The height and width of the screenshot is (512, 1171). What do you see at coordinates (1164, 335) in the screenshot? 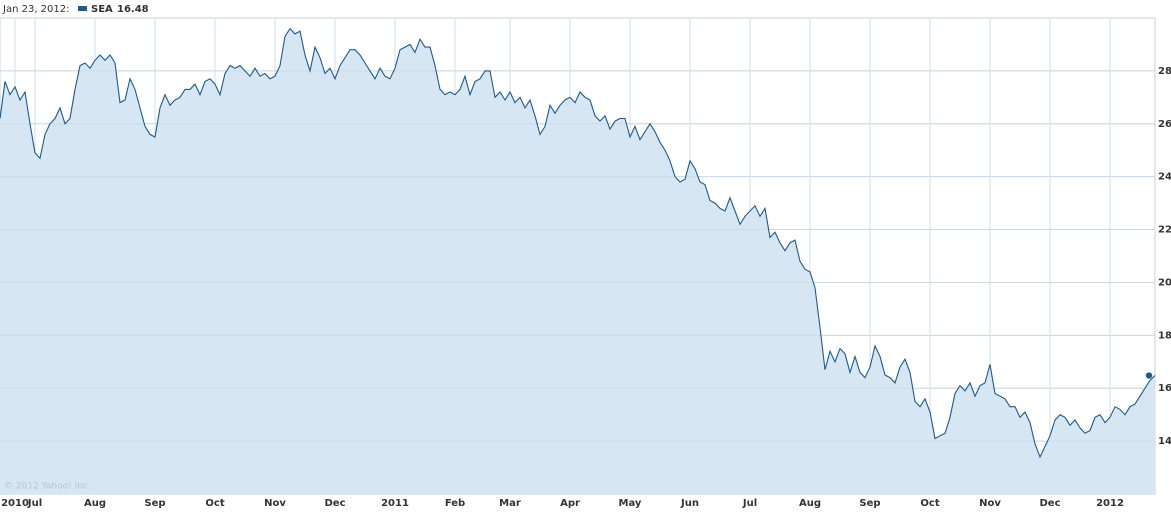
I see `y-tick-label: 18` at bounding box center [1164, 335].